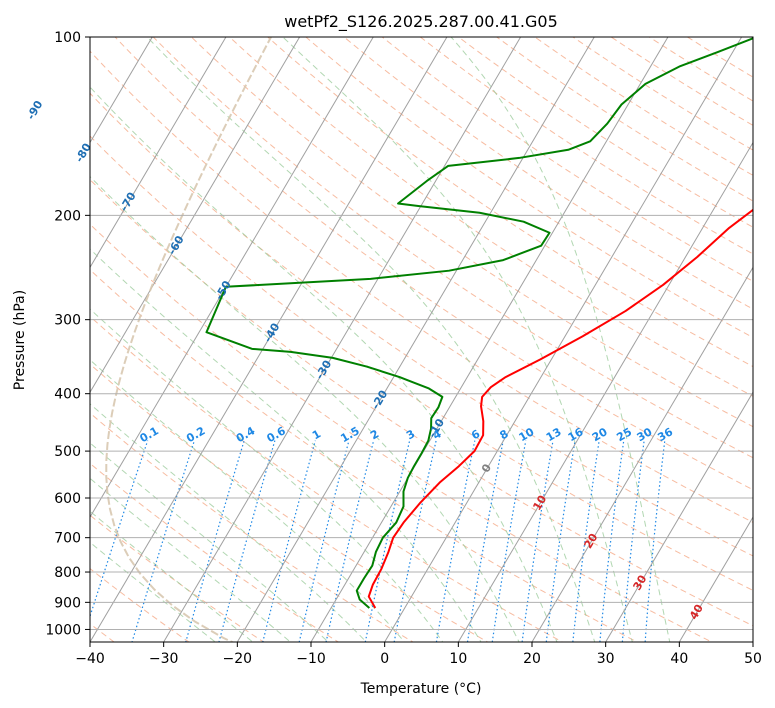 The height and width of the screenshot is (708, 775). What do you see at coordinates (532, 659) in the screenshot?
I see `x-tick-label: 20` at bounding box center [532, 659].